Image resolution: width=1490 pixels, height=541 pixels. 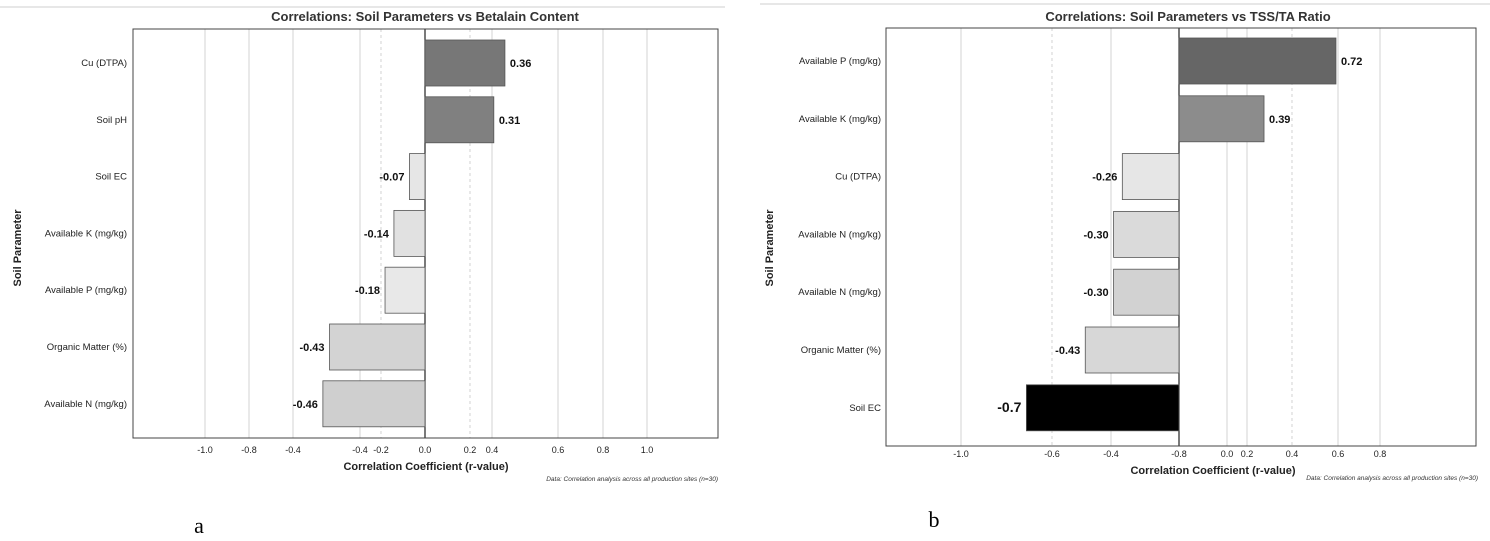 I want to click on chart-a-value-label: -0.43, so click(x=311, y=348).